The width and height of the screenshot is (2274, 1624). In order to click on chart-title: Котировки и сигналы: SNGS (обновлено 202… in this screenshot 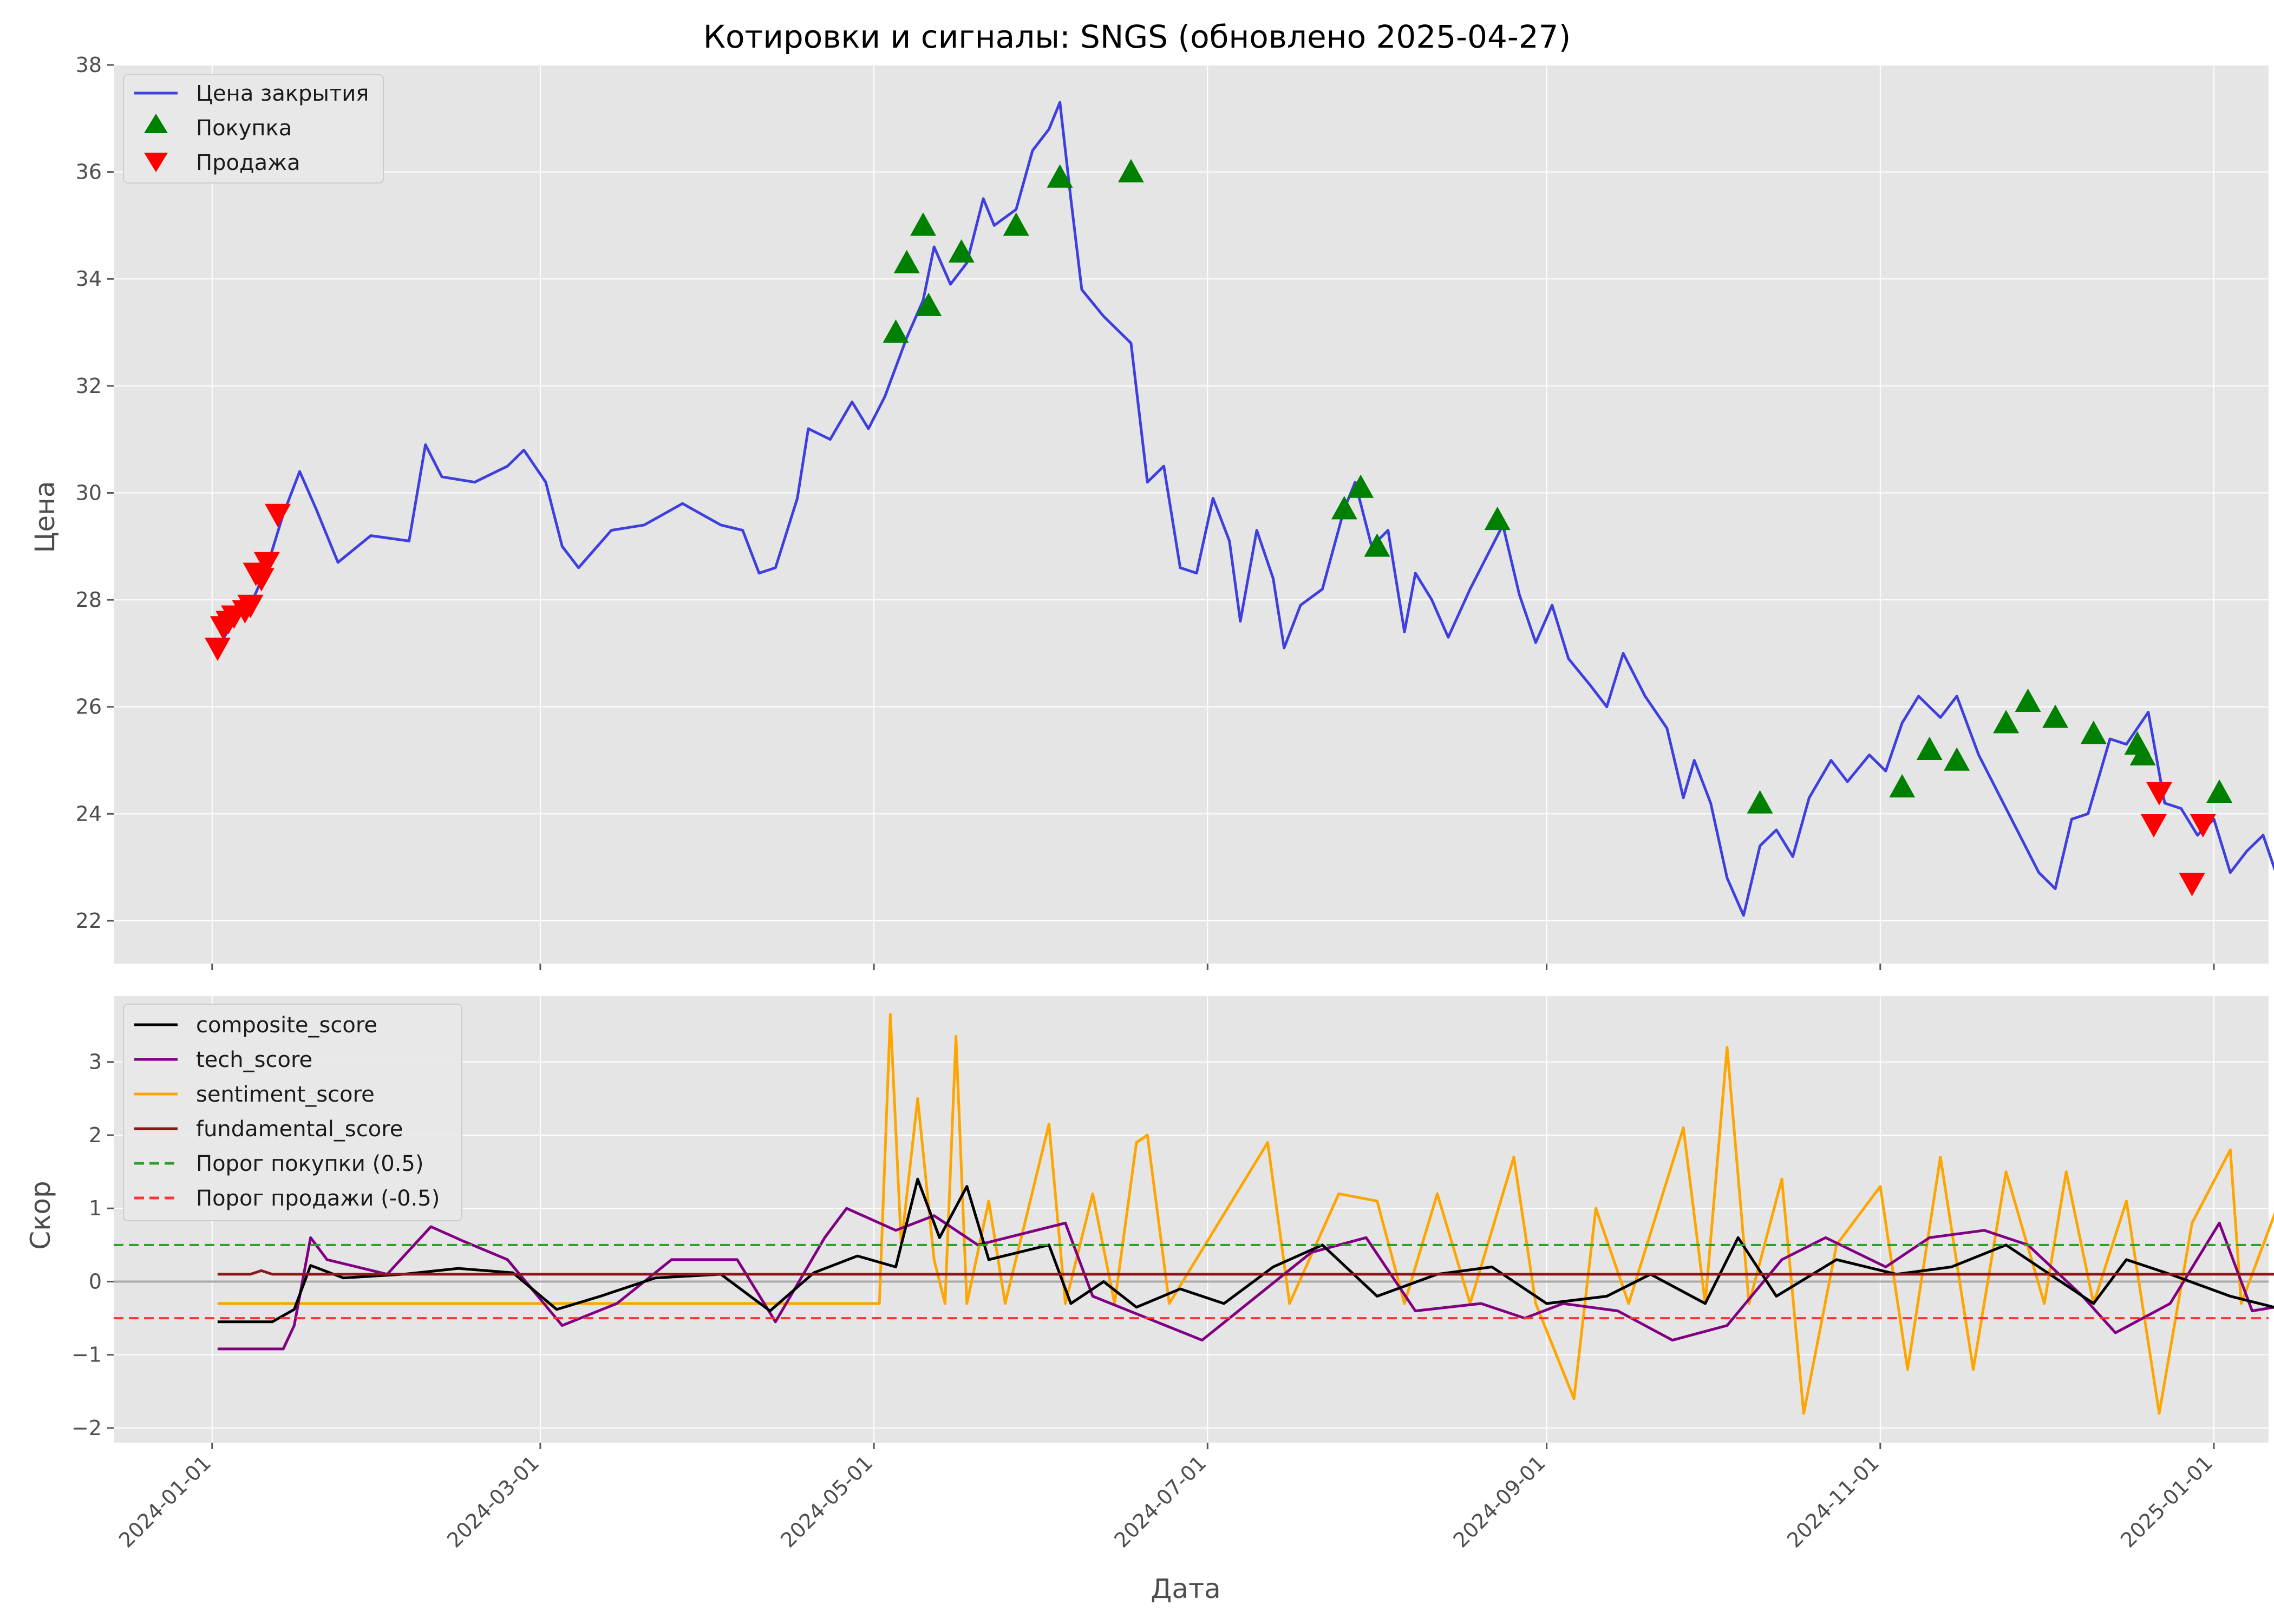, I will do `click(1137, 36)`.